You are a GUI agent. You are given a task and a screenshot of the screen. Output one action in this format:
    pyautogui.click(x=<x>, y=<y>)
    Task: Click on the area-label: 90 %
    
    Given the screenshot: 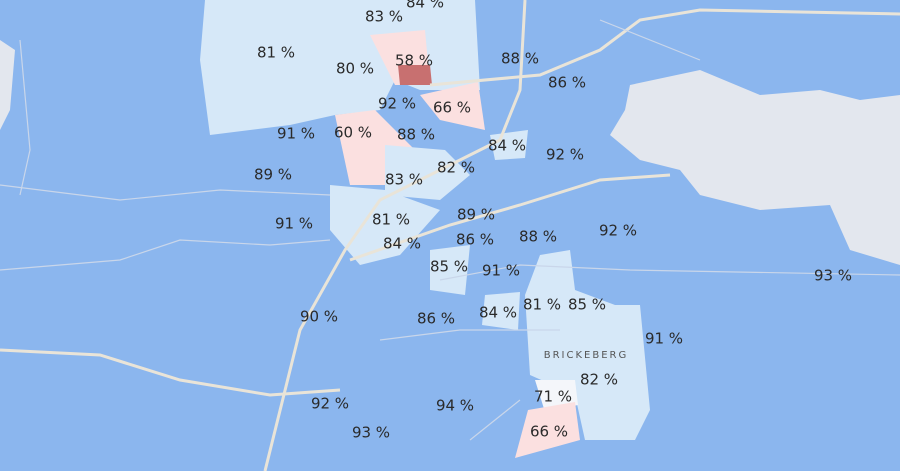 What is the action you would take?
    pyautogui.click(x=319, y=317)
    